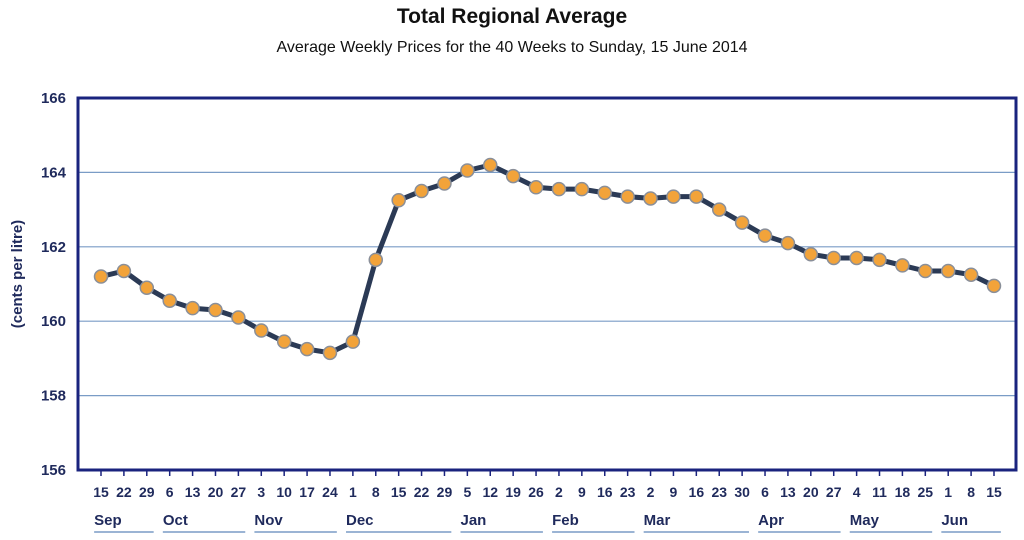 Image resolution: width=1024 pixels, height=540 pixels. Describe the element at coordinates (17, 274) in the screenshot. I see `y-axis-label: (cents per litre)` at that location.